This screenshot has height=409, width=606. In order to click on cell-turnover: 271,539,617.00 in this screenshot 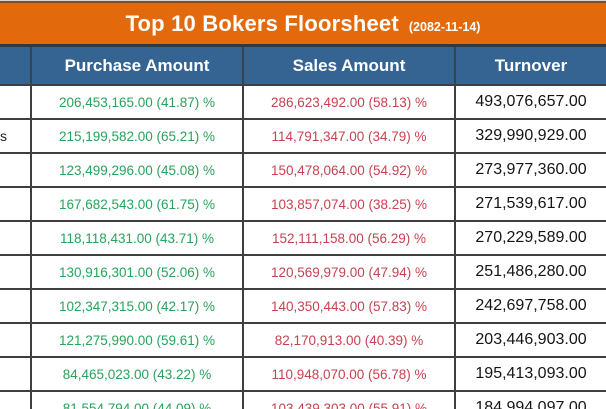, I will do `click(530, 204)`.